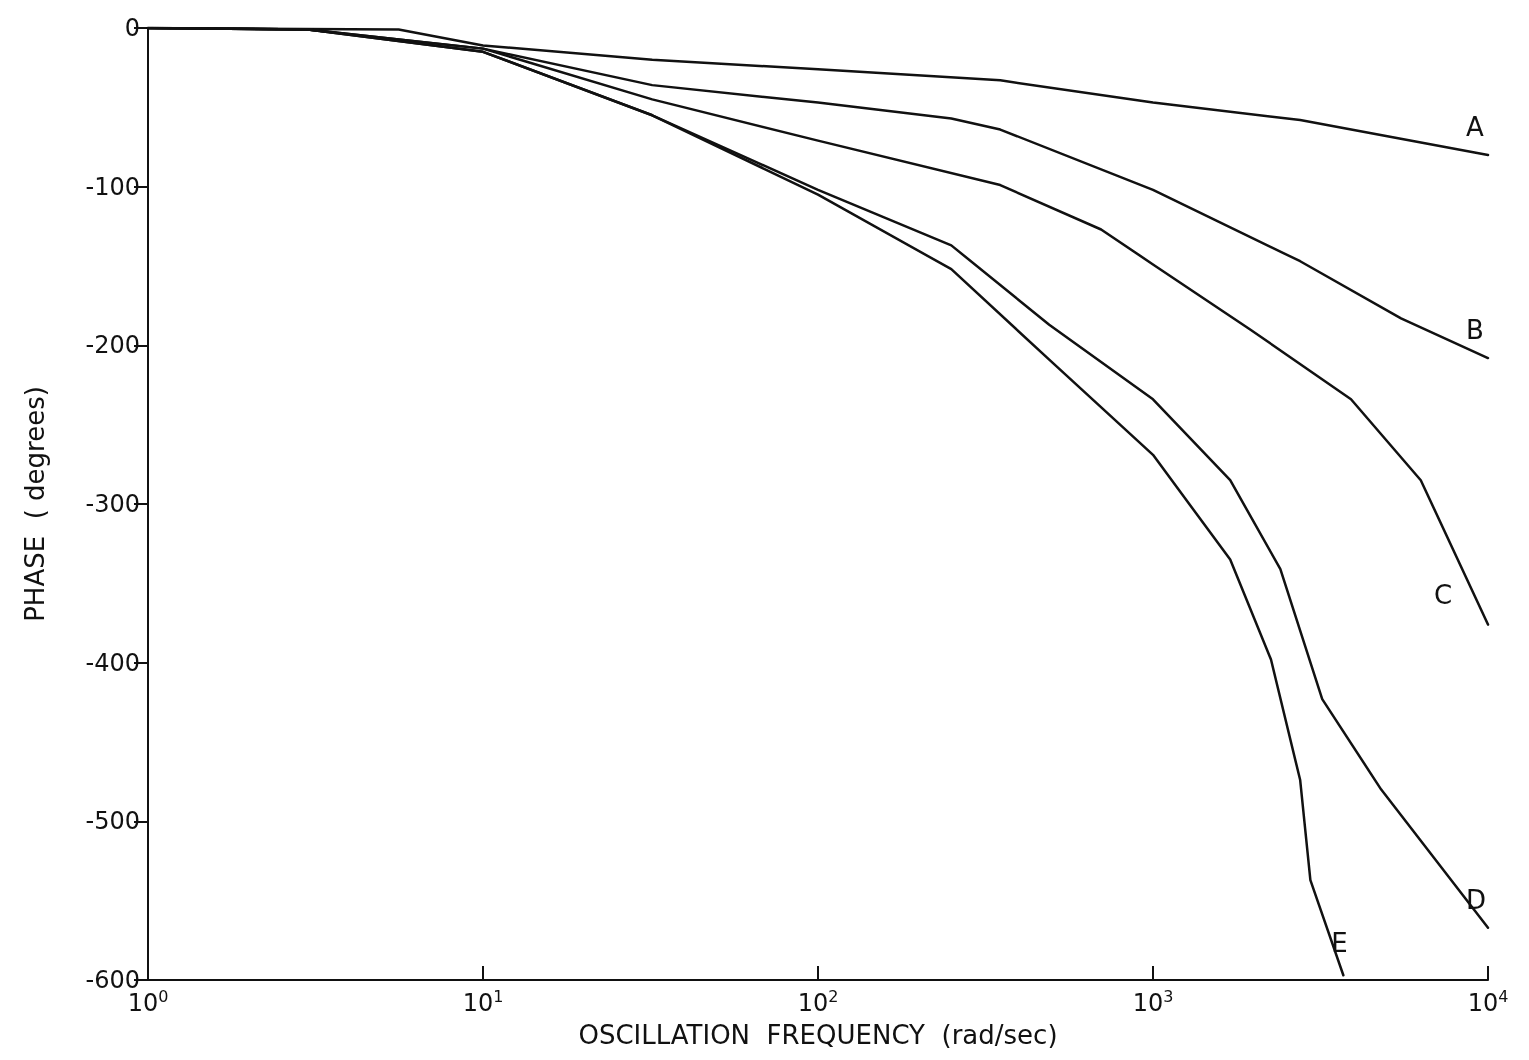 The image size is (1529, 1060). What do you see at coordinates (1475, 126) in the screenshot?
I see `series-label: A` at bounding box center [1475, 126].